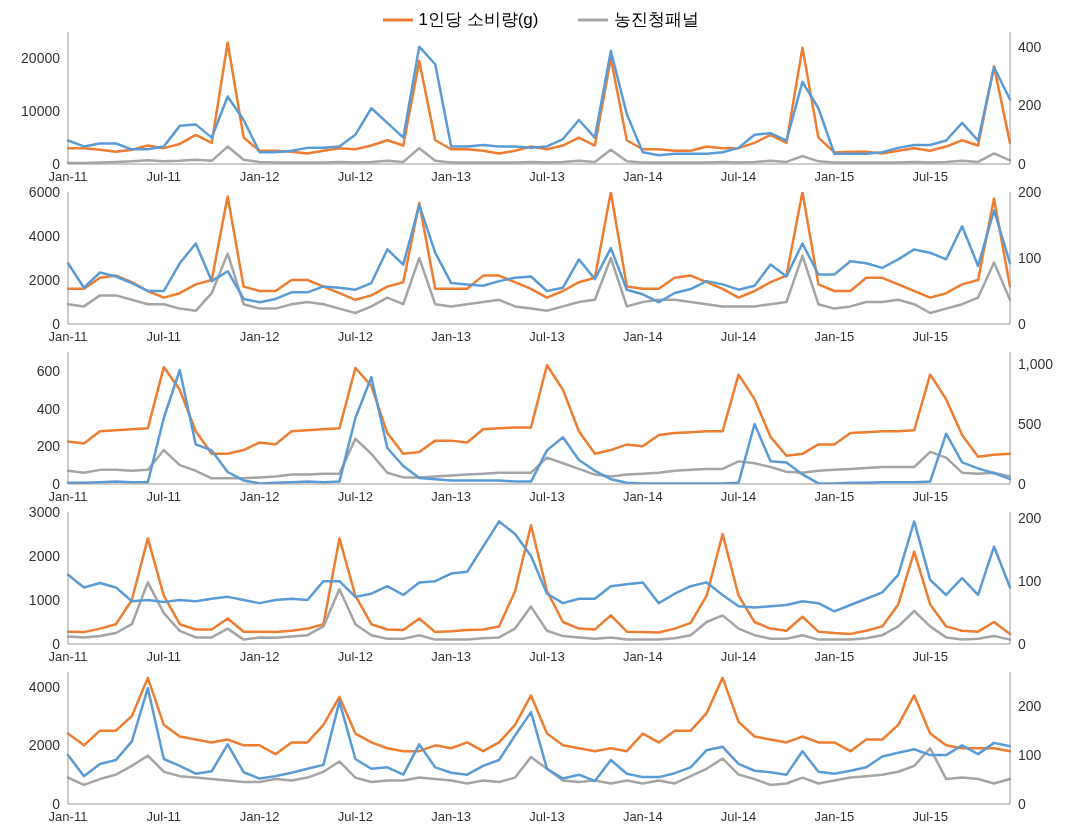  What do you see at coordinates (41, 58) in the screenshot?
I see `y-tick-label: 20000` at bounding box center [41, 58].